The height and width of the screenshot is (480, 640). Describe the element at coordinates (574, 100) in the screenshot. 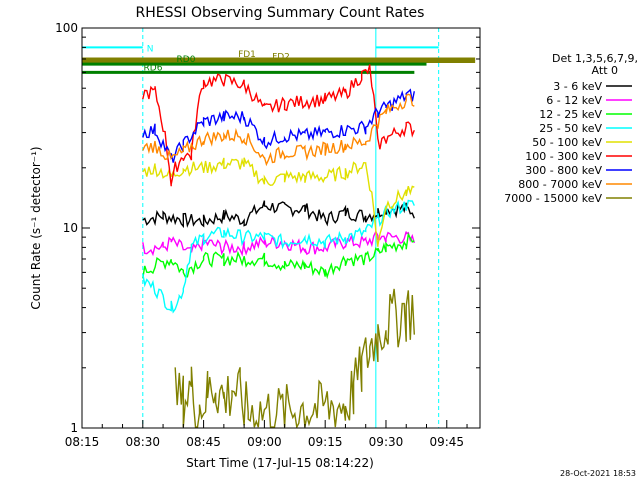

I see `legend-entry-label: 6 - 12 keV` at that location.